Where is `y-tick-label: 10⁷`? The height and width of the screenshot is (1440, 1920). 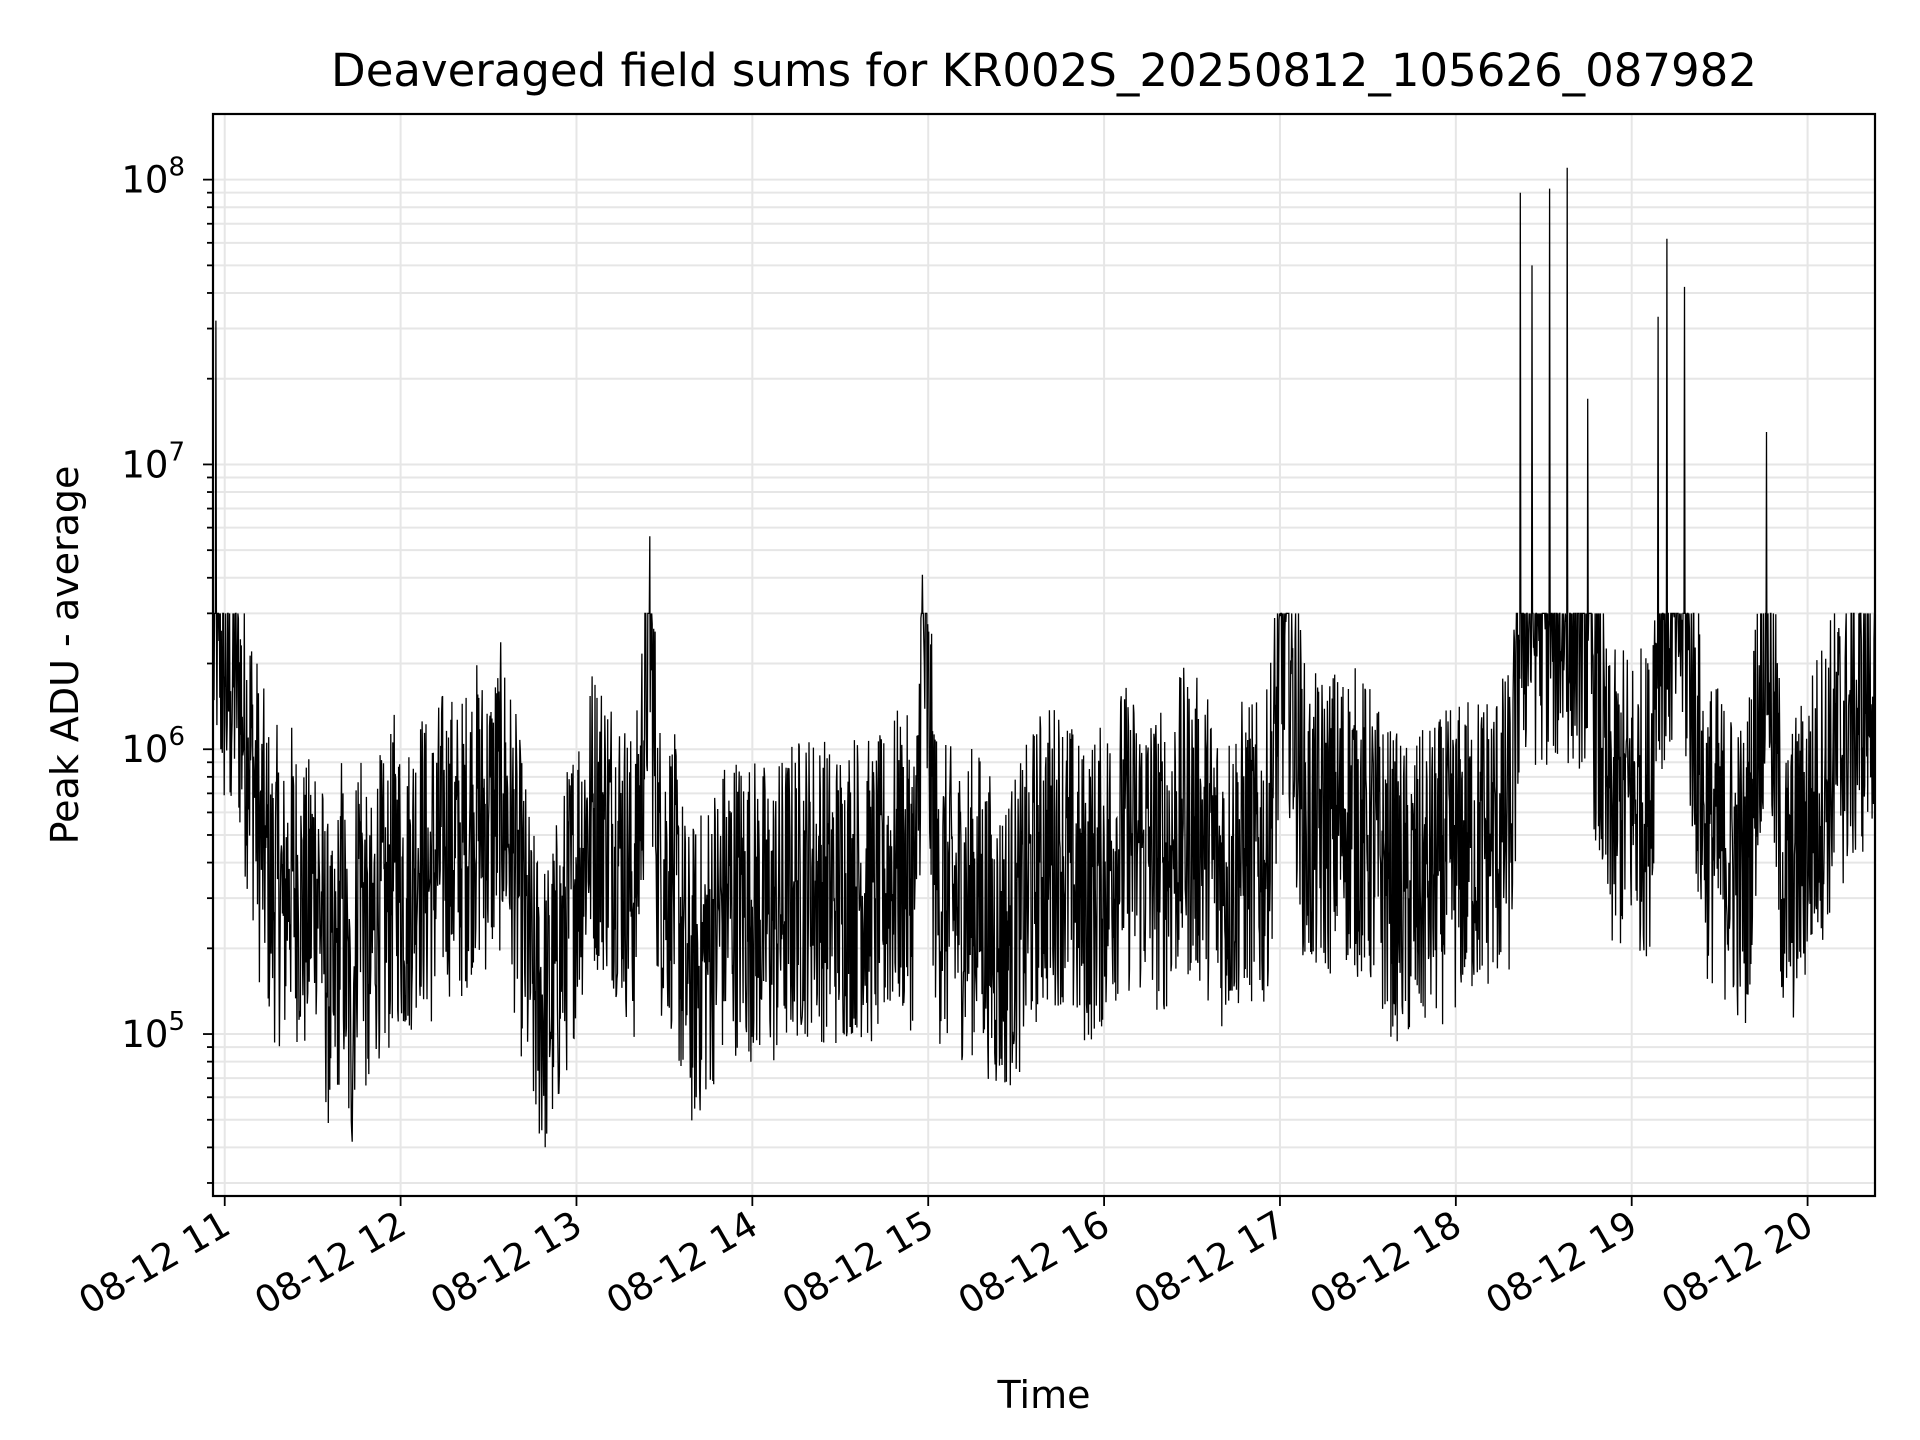
y-tick-label: 10⁷ is located at coordinates (153, 461).